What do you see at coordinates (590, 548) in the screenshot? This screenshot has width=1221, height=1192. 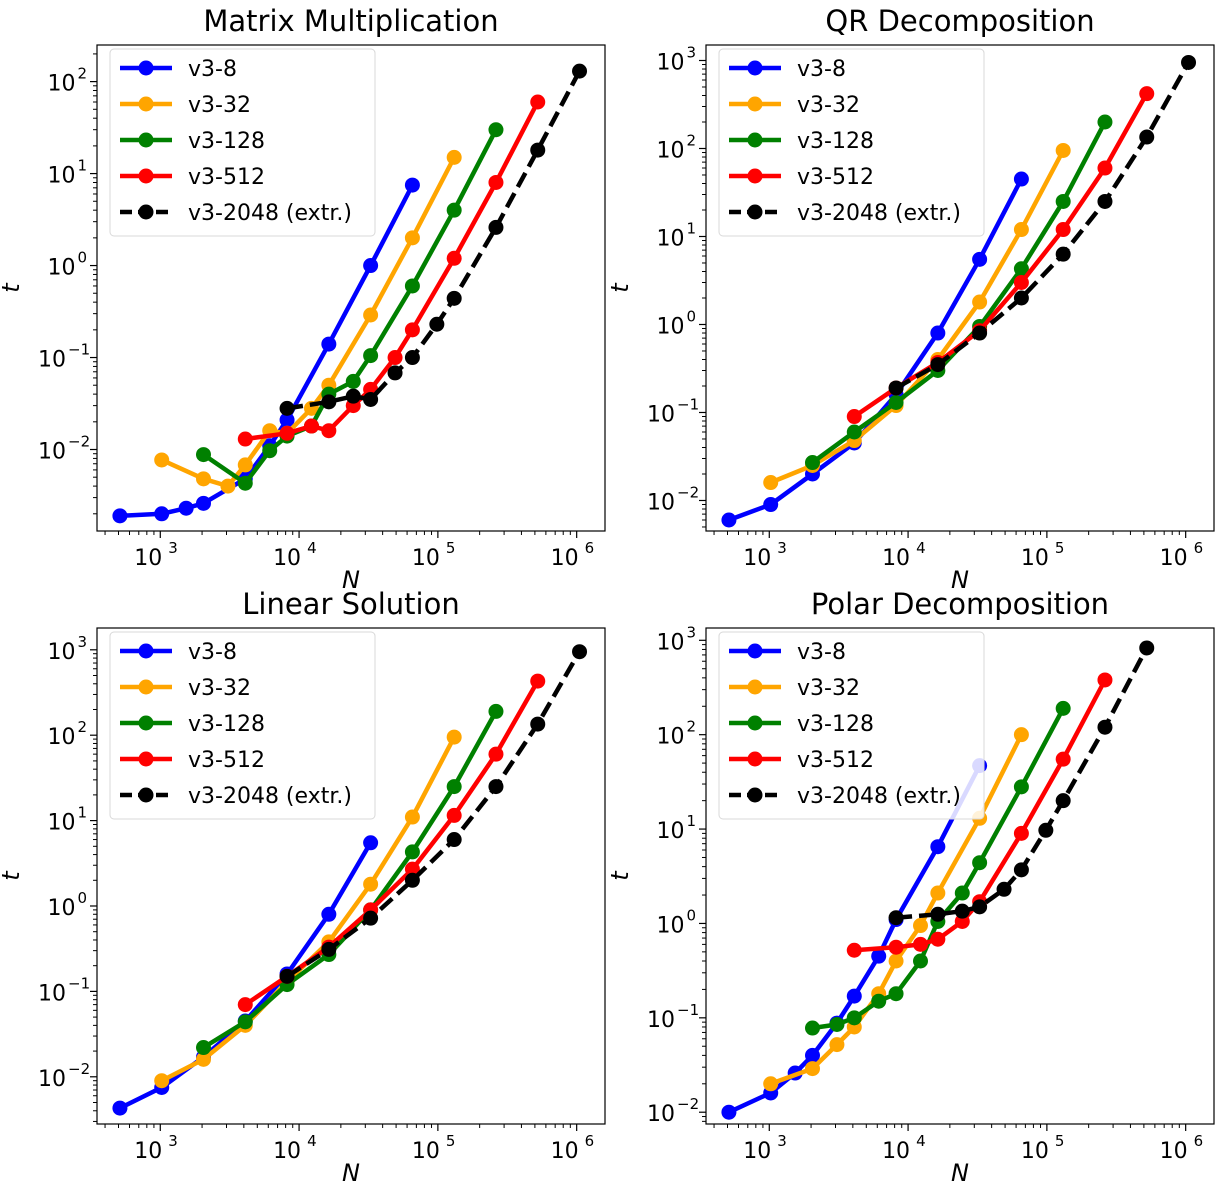 I see `x-tick-exponent: 6` at bounding box center [590, 548].